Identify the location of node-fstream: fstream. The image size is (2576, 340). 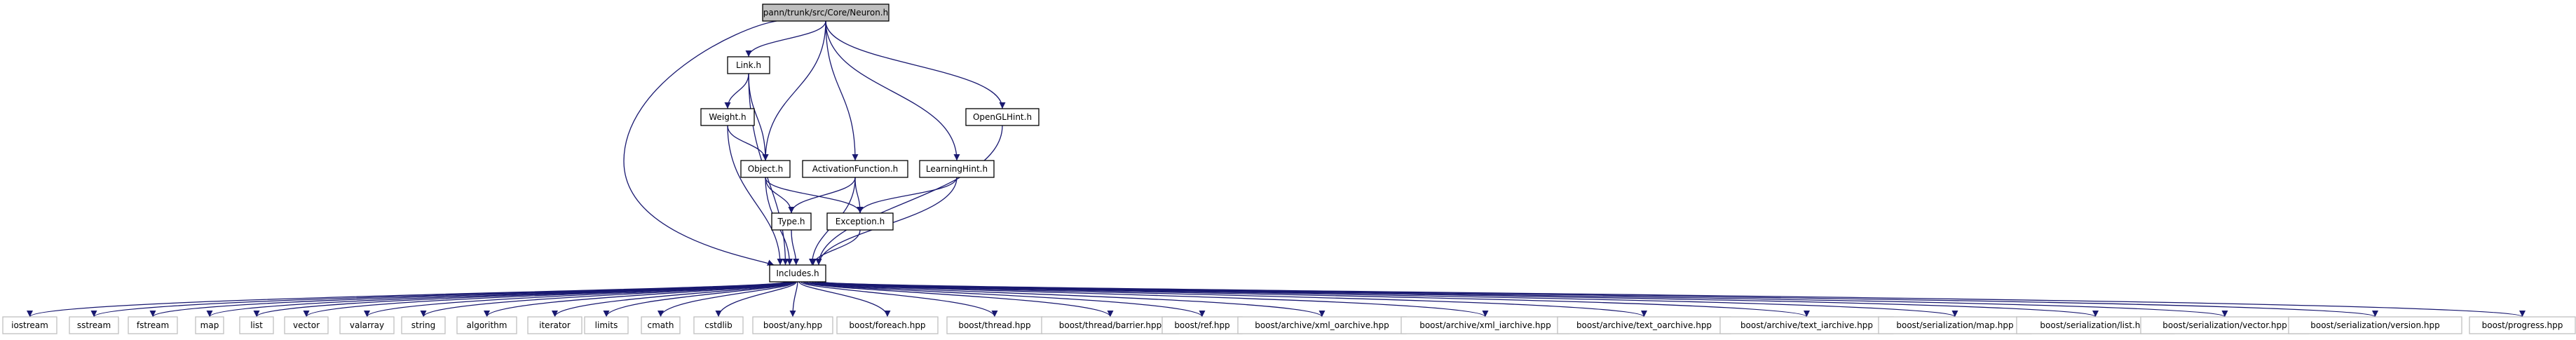
(153, 325).